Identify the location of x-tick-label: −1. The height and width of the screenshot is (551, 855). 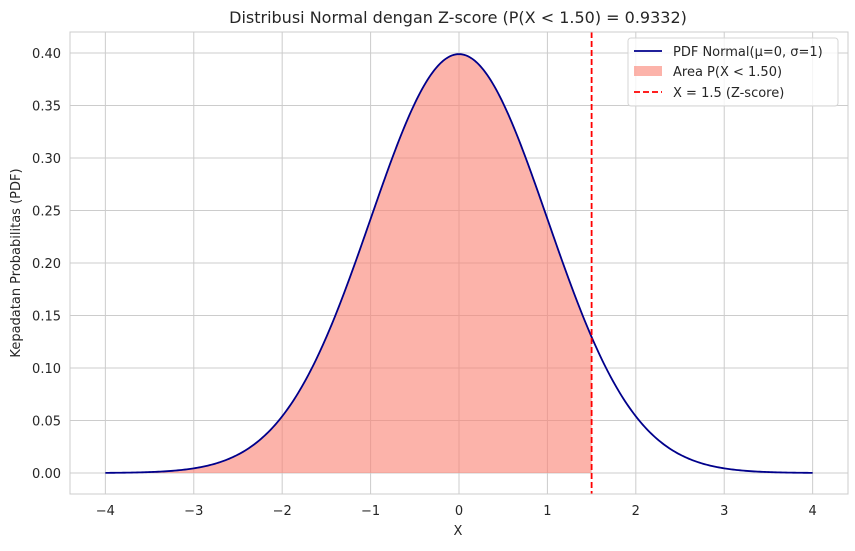
(370, 511).